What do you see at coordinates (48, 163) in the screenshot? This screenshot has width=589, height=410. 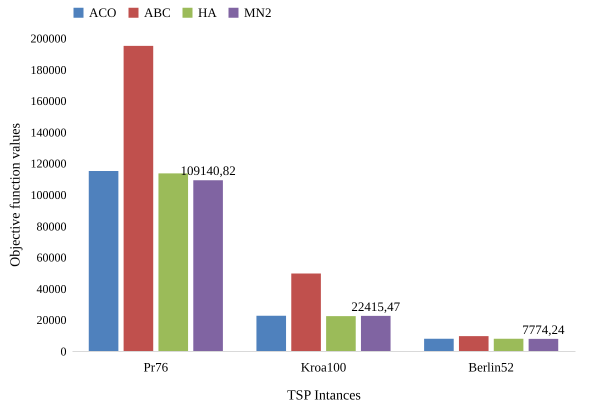 I see `y-tick-label: 120000` at bounding box center [48, 163].